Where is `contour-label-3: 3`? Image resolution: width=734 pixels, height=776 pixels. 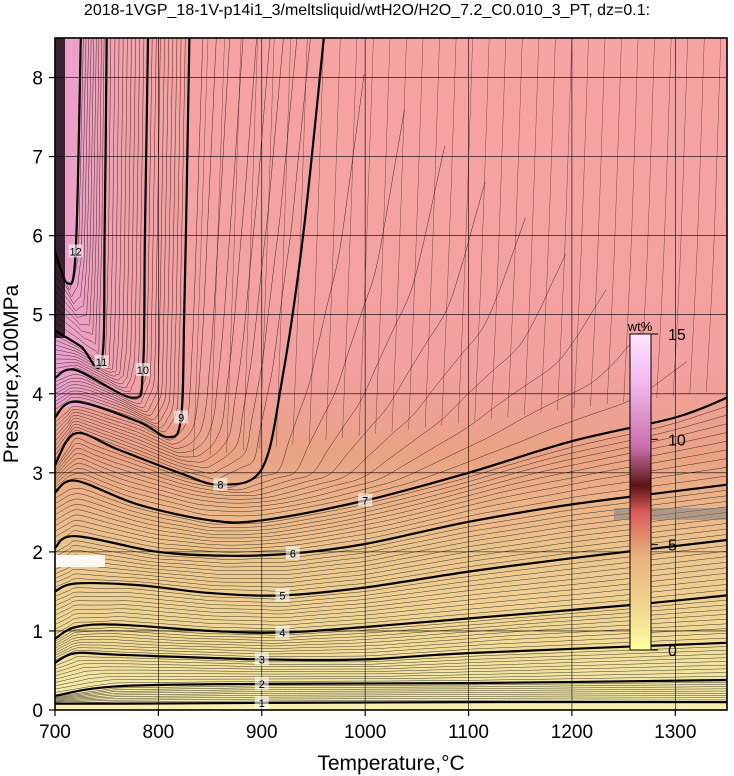
contour-label-3: 3 is located at coordinates (262, 660).